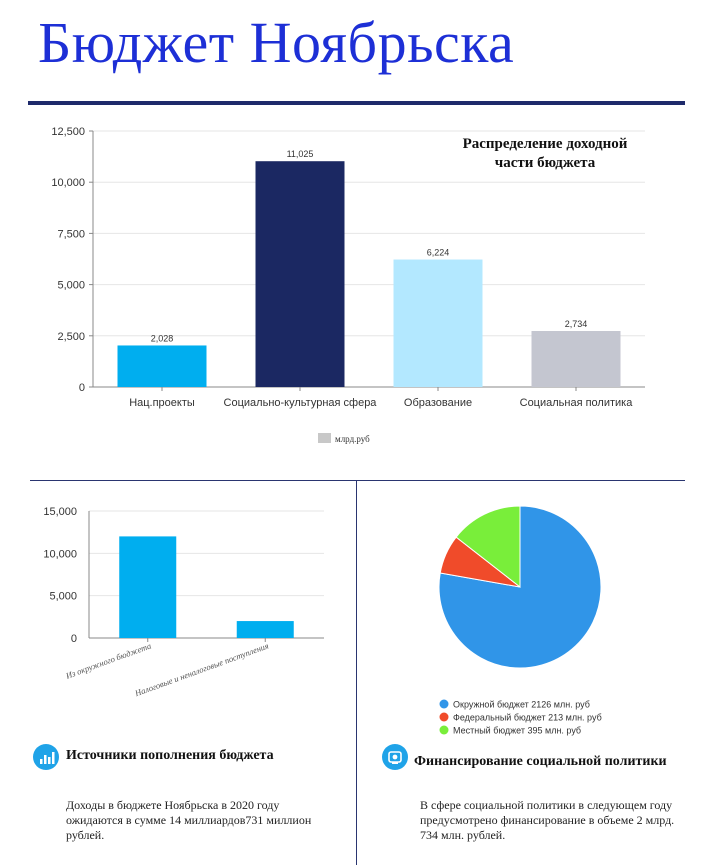 This screenshot has height=865, width=713. Describe the element at coordinates (488, 547) in the screenshot. I see `pie-slice` at that location.